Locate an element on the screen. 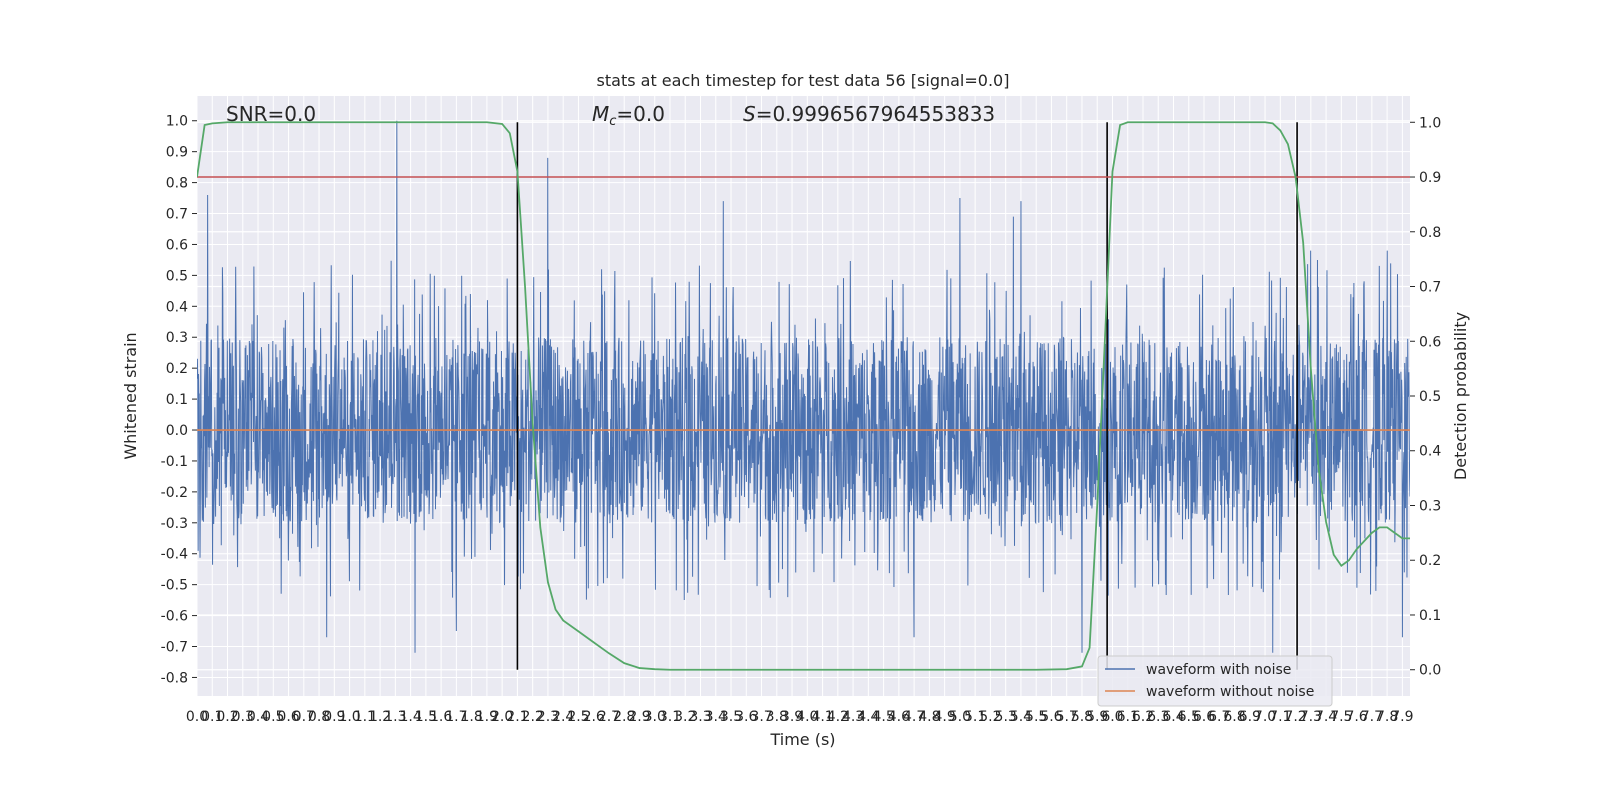  y-tick-label: -0.8 is located at coordinates (174, 678).